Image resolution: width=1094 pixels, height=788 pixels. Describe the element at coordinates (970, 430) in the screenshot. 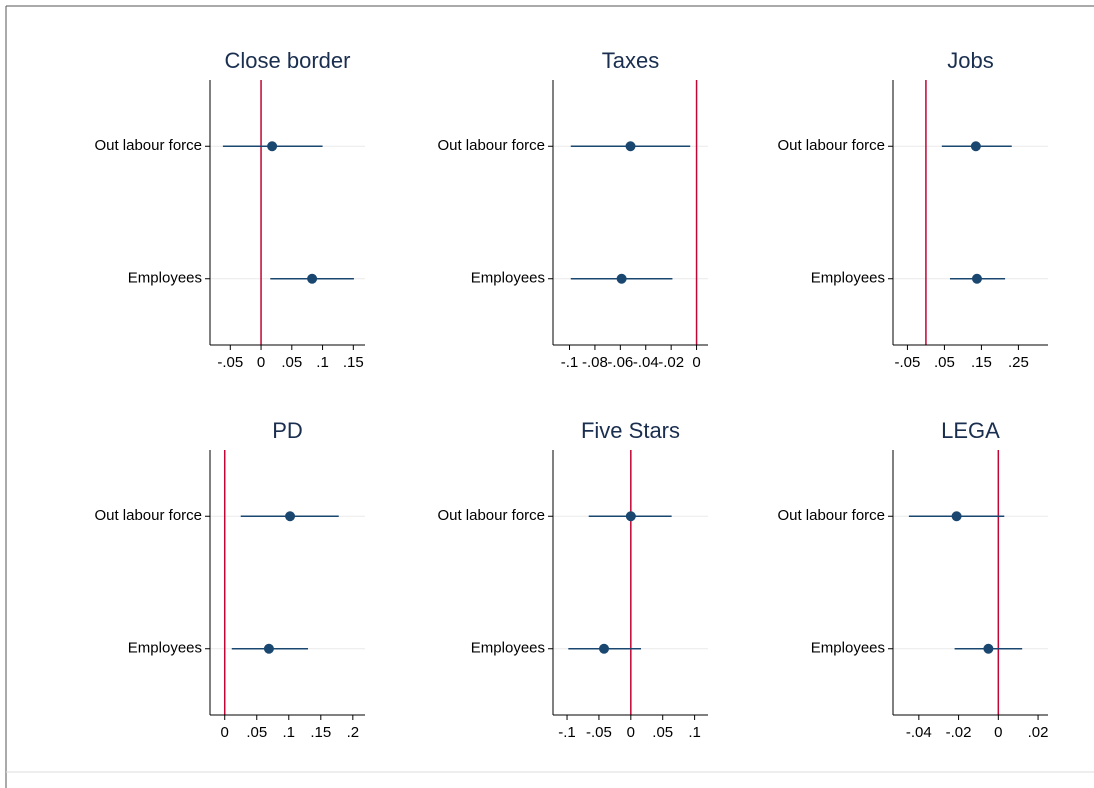

I see `panel-title: LEGA` at that location.